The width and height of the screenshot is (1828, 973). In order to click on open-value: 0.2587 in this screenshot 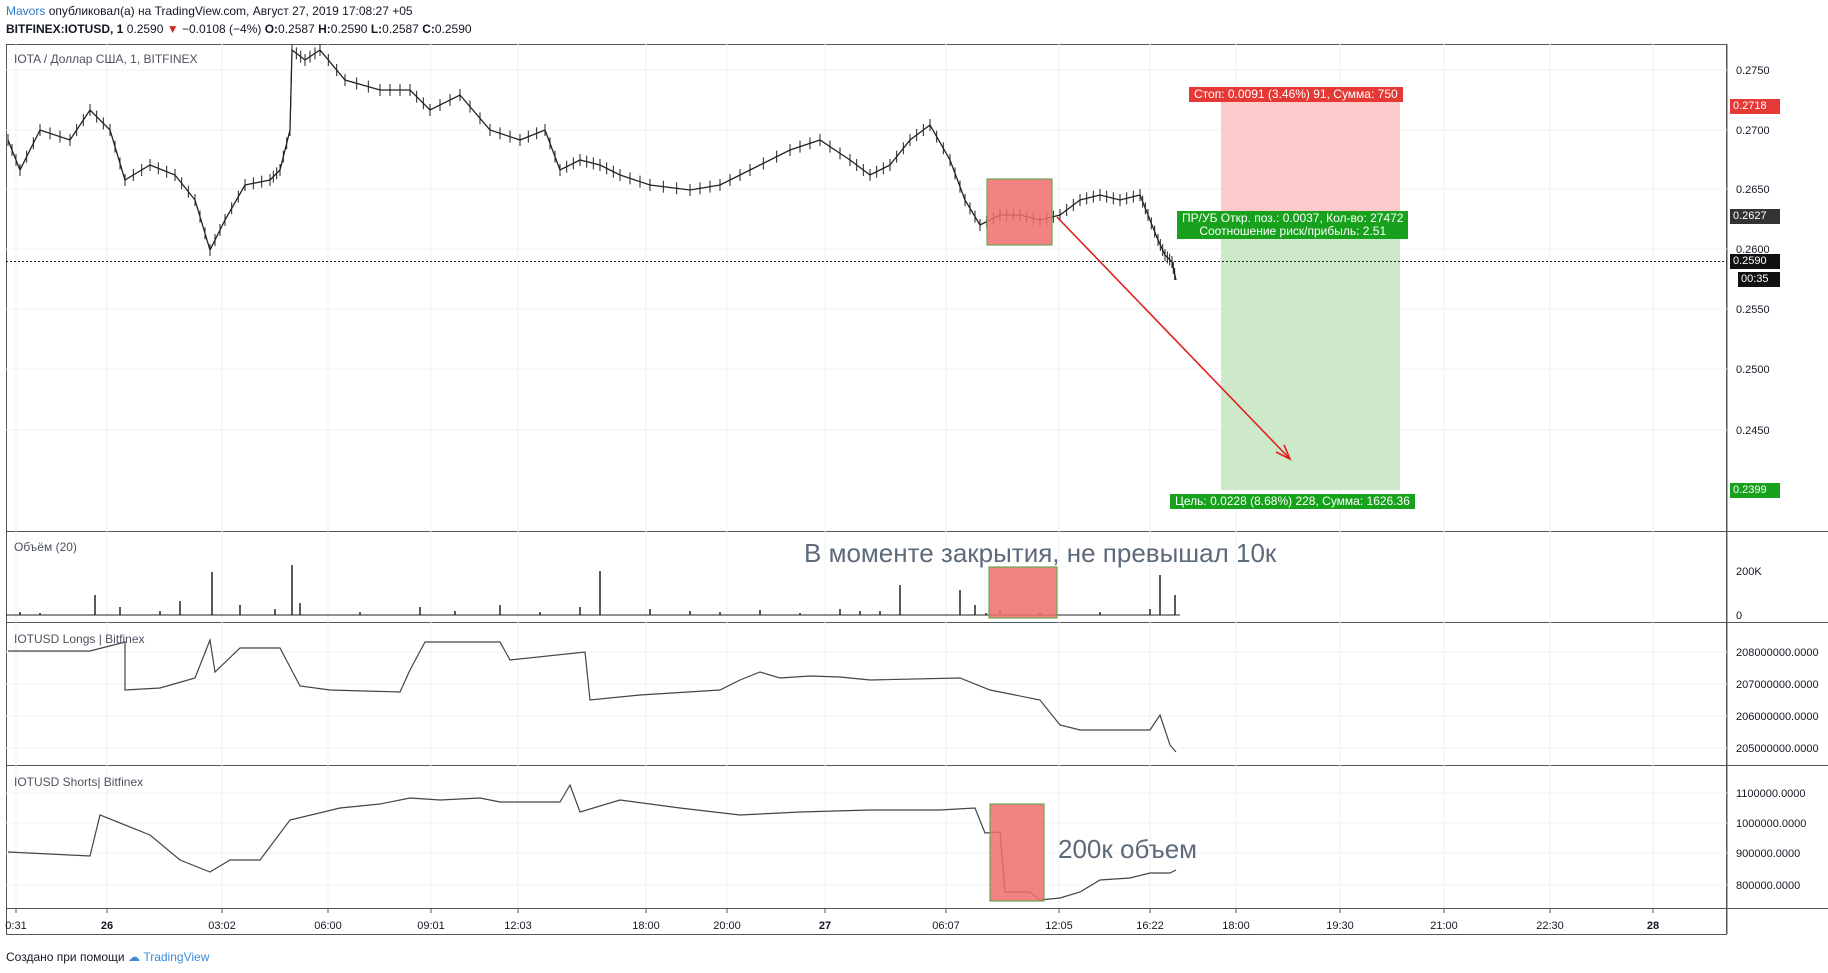, I will do `click(296, 29)`.